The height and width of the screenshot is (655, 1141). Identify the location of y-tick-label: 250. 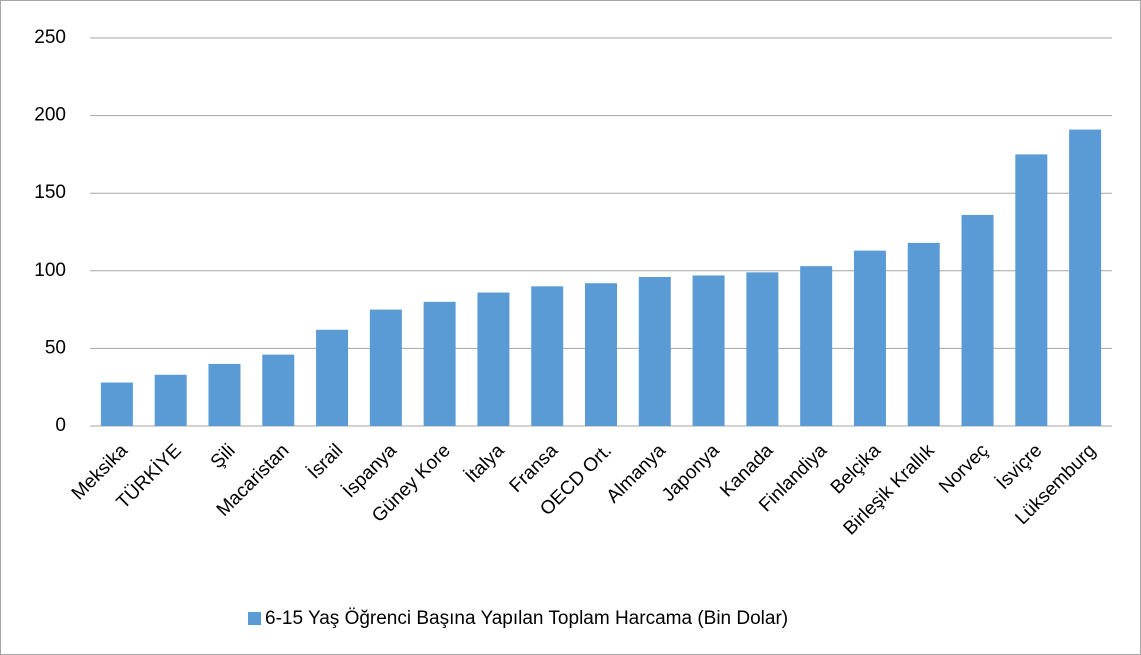
(50, 37).